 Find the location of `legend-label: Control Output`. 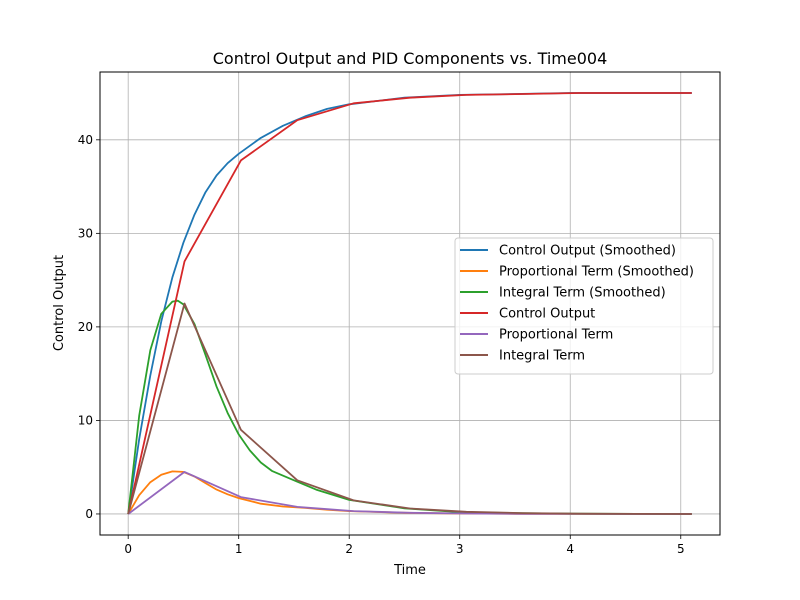

legend-label: Control Output is located at coordinates (547, 314).